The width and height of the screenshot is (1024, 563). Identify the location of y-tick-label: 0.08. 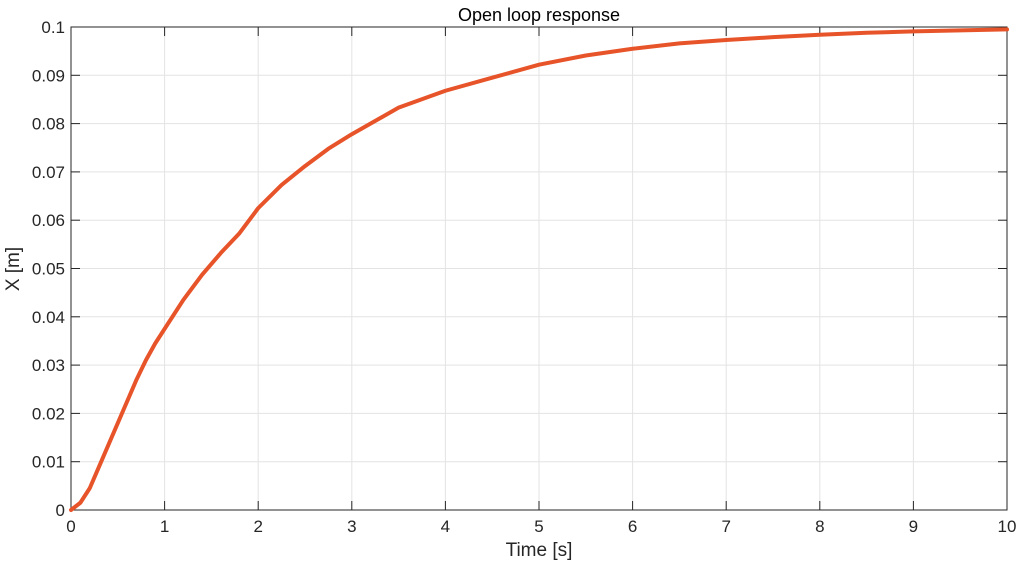
(48, 124).